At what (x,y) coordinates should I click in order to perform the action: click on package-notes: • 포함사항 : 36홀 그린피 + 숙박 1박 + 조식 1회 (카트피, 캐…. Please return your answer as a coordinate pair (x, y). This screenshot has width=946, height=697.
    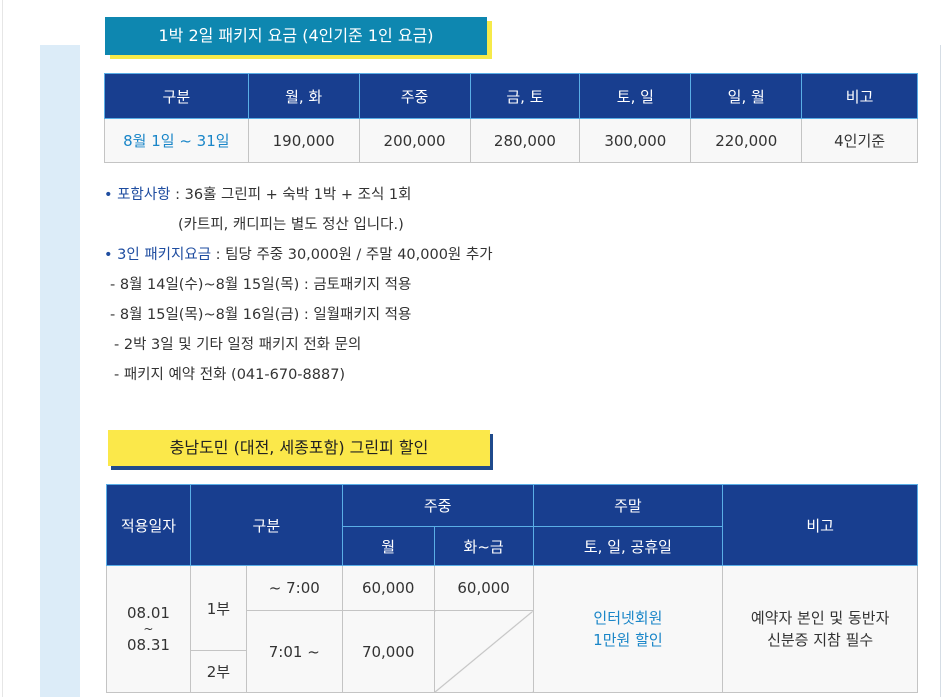
    Looking at the image, I should click on (298, 285).